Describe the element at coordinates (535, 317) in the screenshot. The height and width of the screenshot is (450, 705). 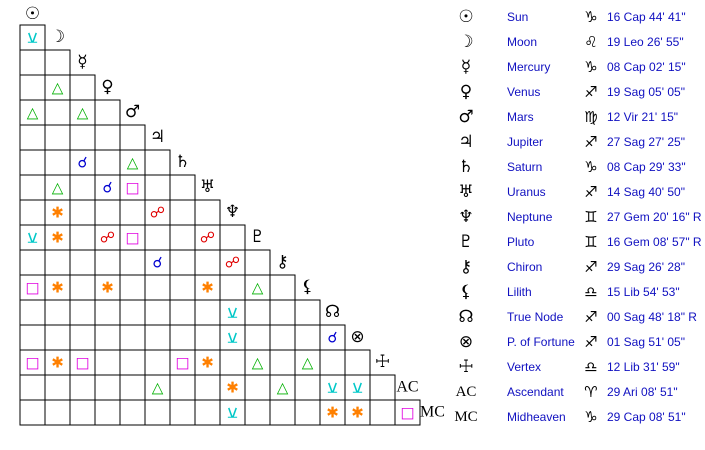
I see `body-name: True Node` at that location.